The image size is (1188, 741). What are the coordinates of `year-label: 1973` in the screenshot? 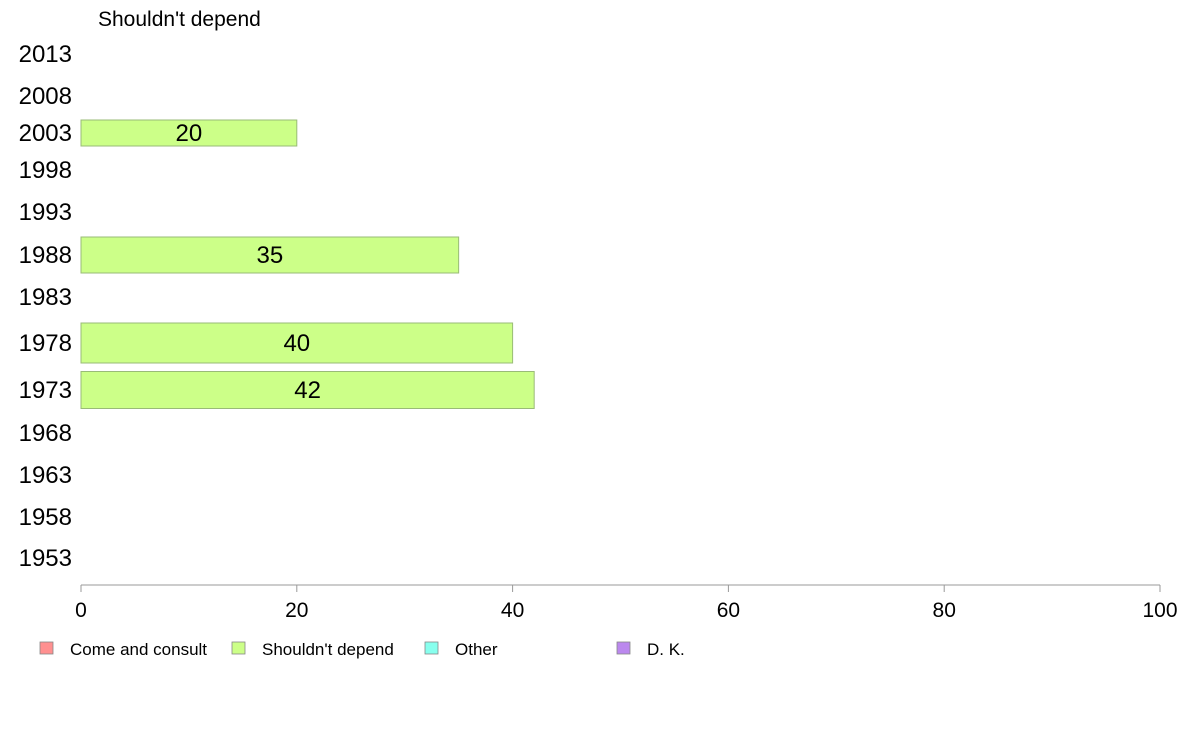 It's located at (45, 390).